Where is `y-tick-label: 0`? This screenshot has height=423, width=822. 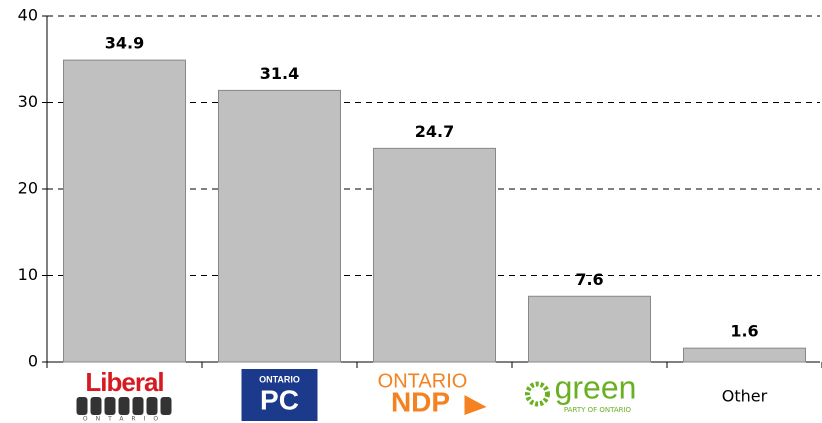
y-tick-label: 0 is located at coordinates (33, 361).